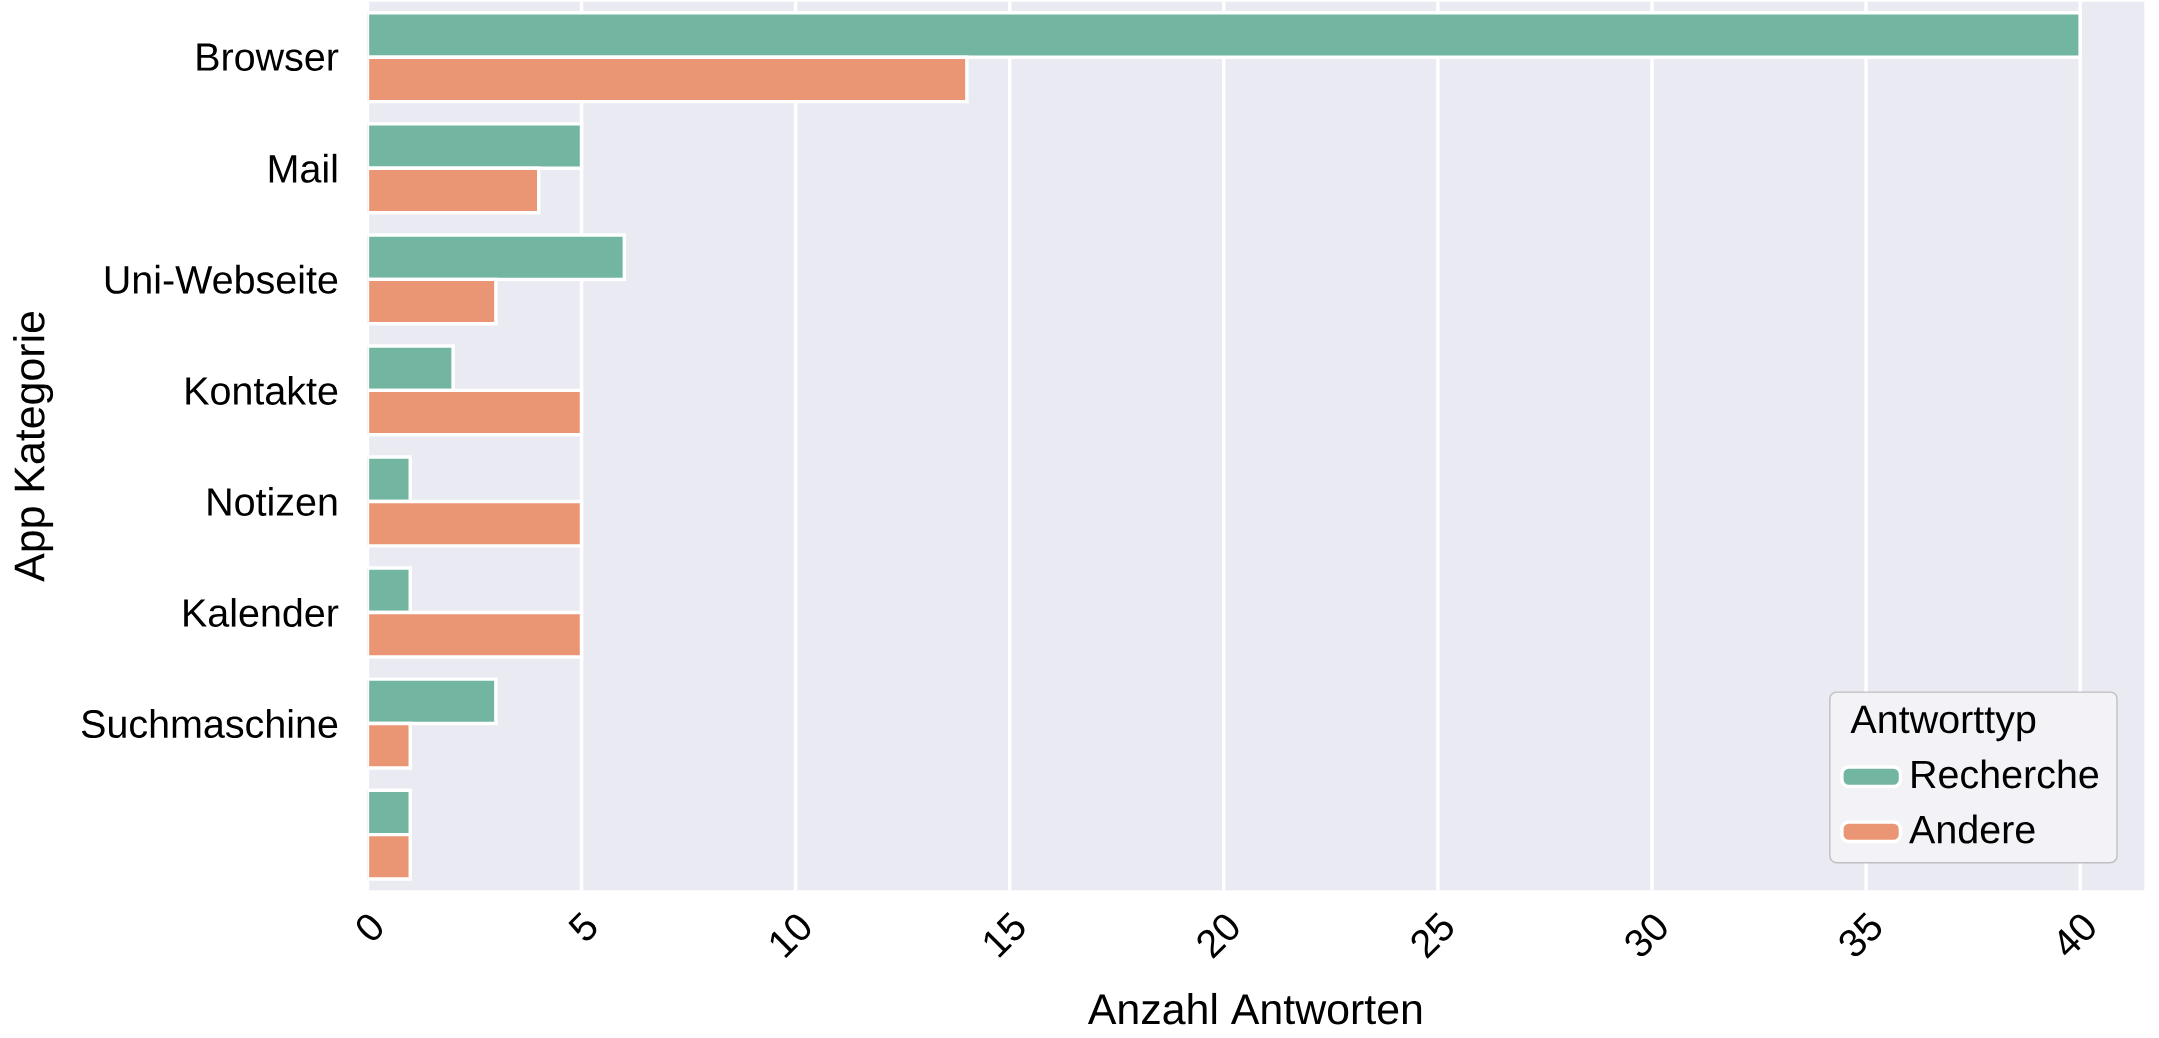  Describe the element at coordinates (268, 57) in the screenshot. I see `y-tick-label: Browser` at that location.